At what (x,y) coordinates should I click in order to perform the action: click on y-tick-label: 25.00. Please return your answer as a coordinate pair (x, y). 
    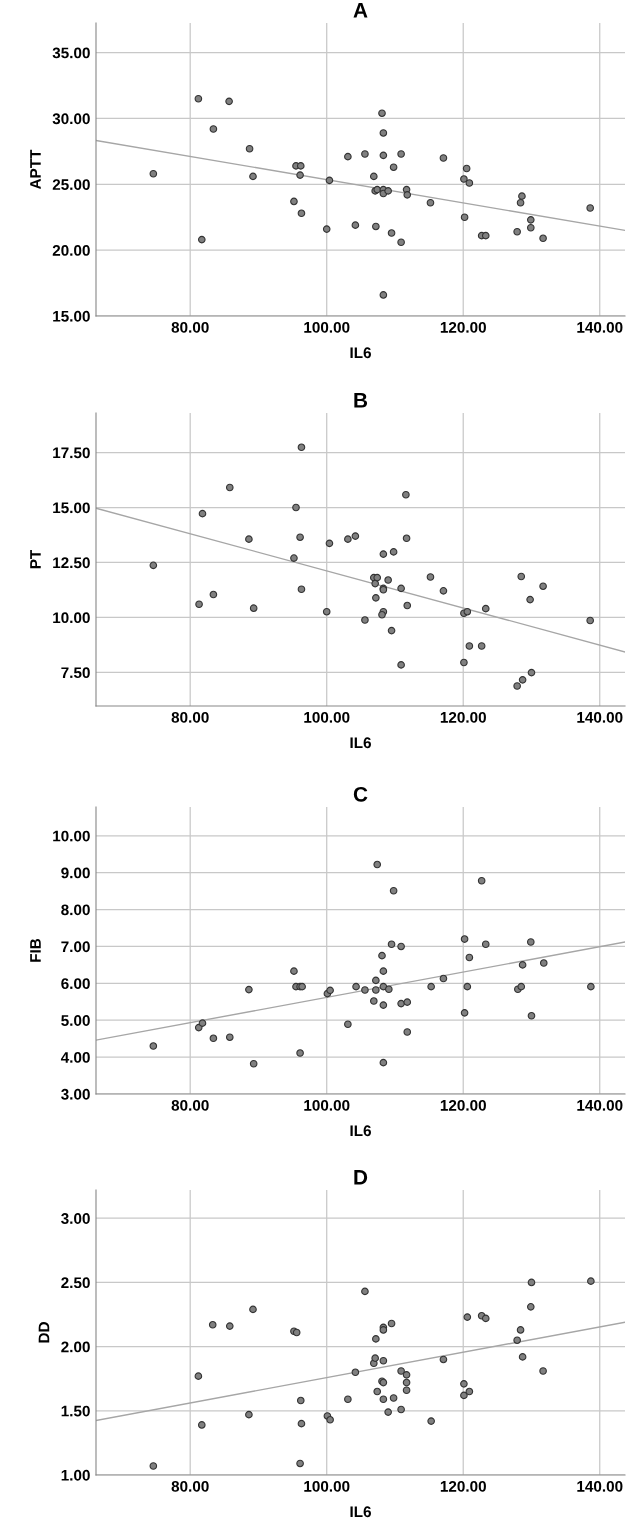
    Looking at the image, I should click on (71, 184).